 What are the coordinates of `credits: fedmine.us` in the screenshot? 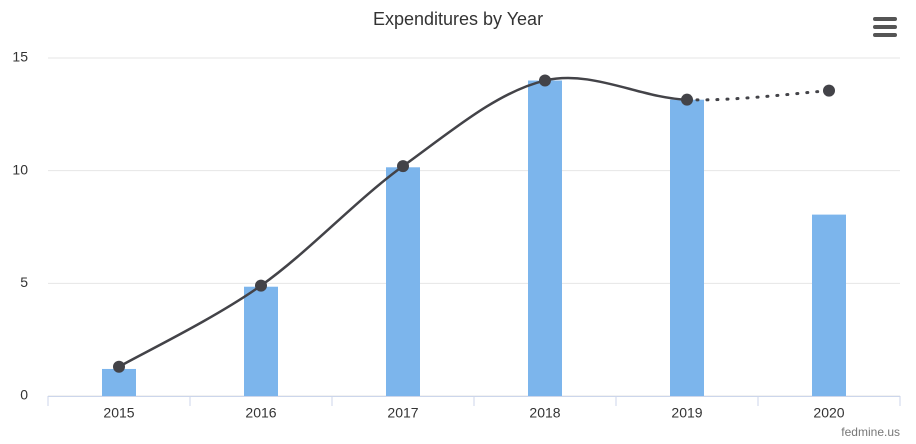 It's located at (870, 432).